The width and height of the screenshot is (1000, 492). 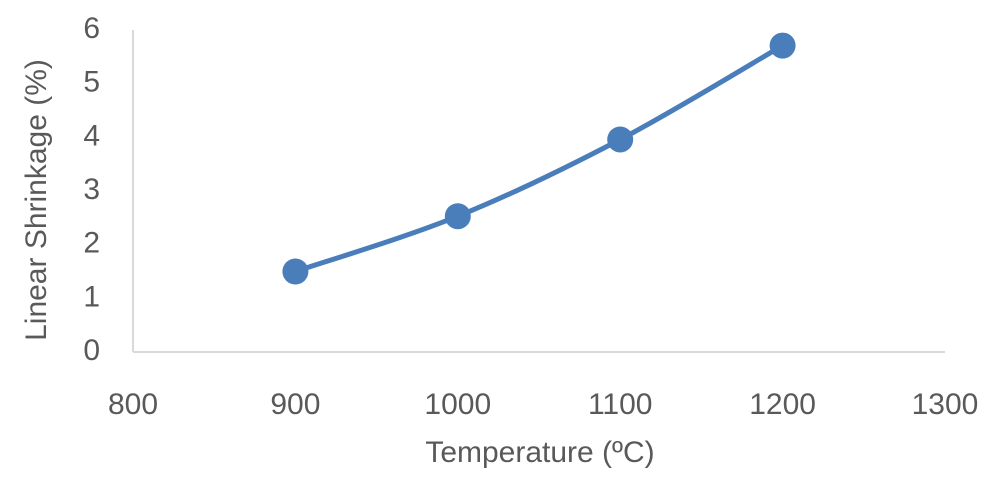 What do you see at coordinates (782, 404) in the screenshot?
I see `x-tick-label: 1200` at bounding box center [782, 404].